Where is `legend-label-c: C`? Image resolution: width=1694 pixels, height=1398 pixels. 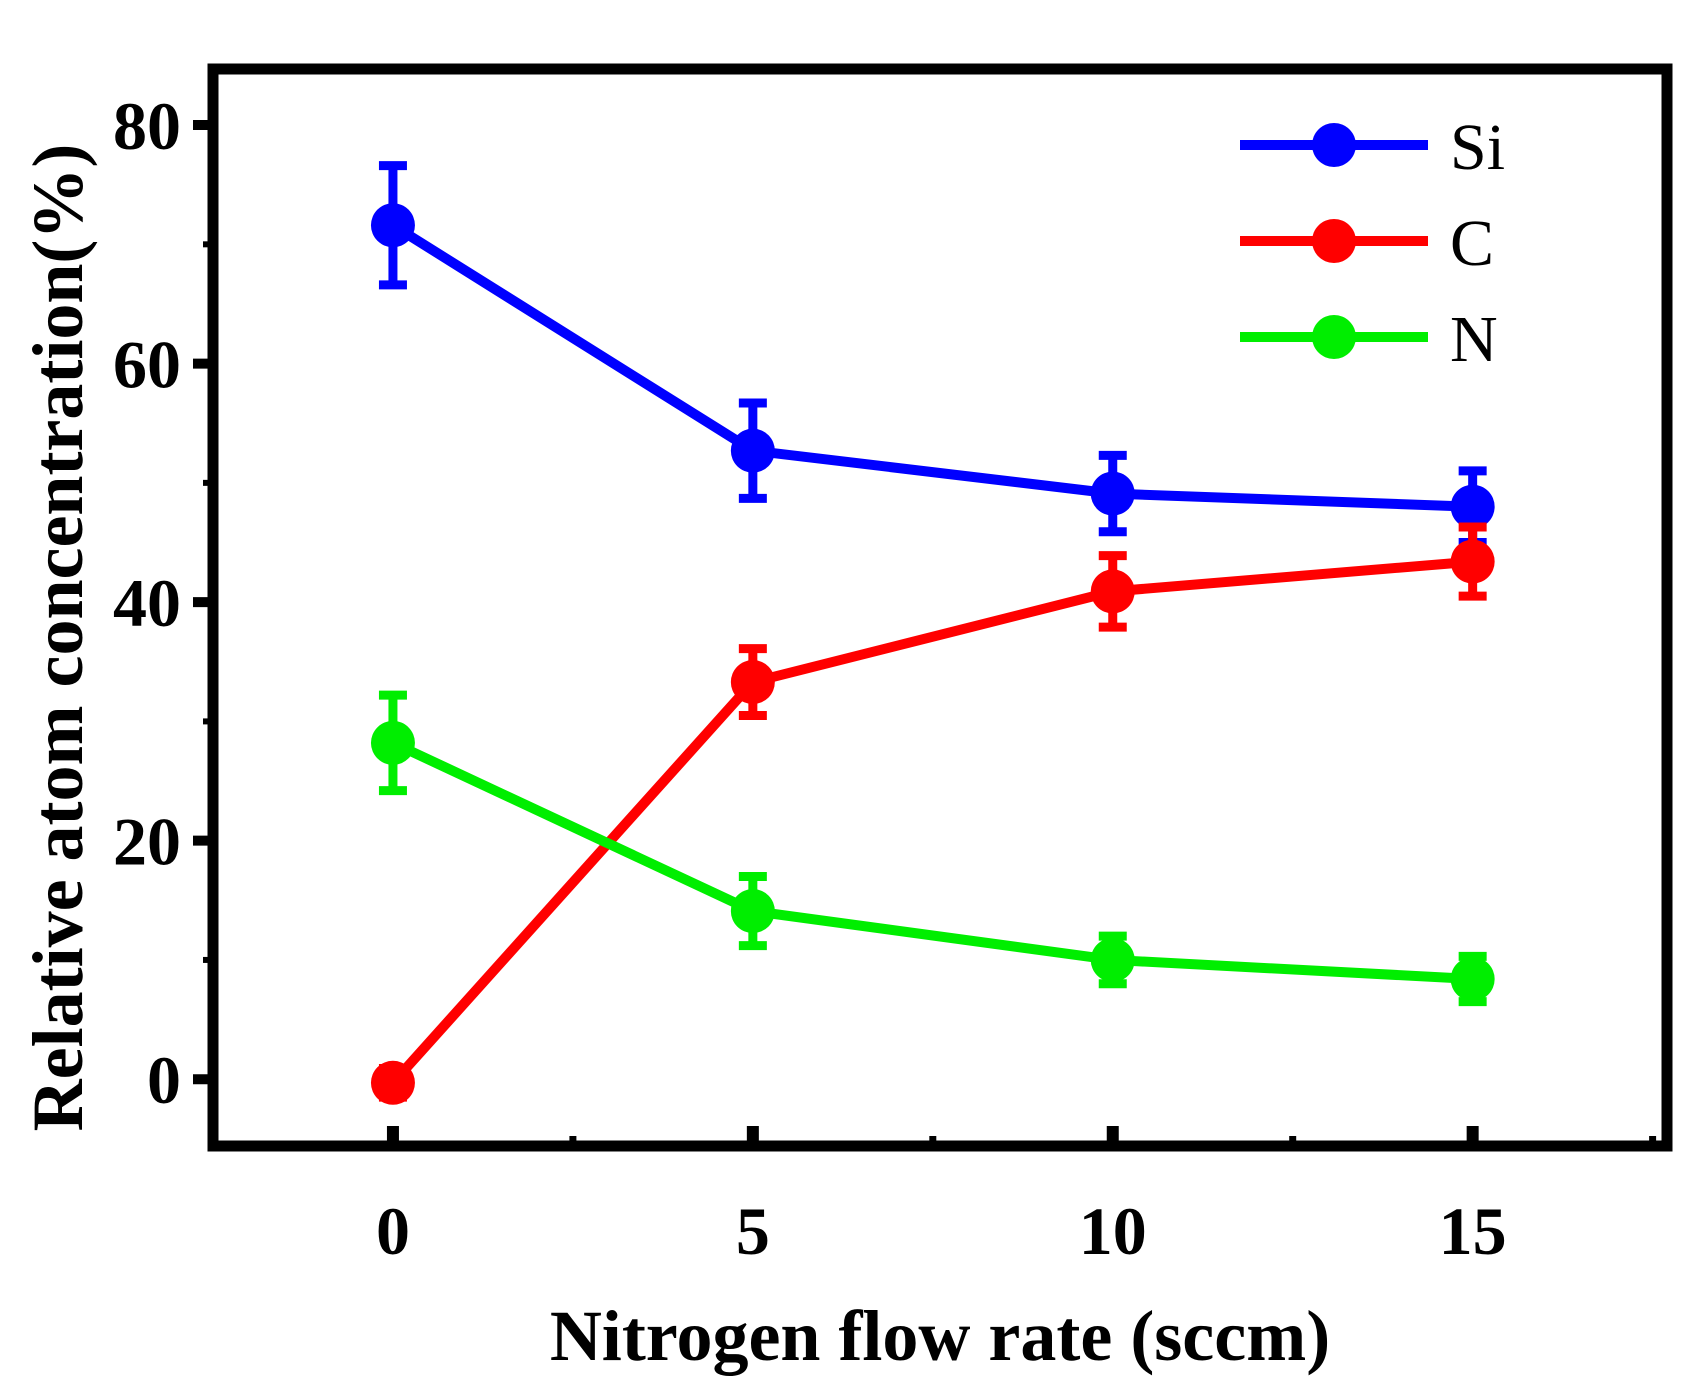
legend-label-c: C is located at coordinates (1472, 243).